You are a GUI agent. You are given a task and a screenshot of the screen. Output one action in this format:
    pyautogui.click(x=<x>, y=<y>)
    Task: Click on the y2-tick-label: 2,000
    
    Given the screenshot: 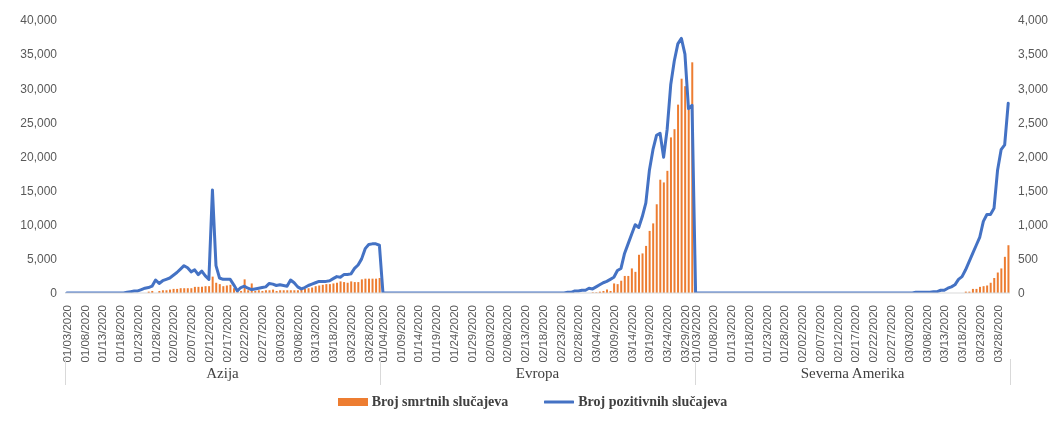 What is the action you would take?
    pyautogui.click(x=1033, y=156)
    